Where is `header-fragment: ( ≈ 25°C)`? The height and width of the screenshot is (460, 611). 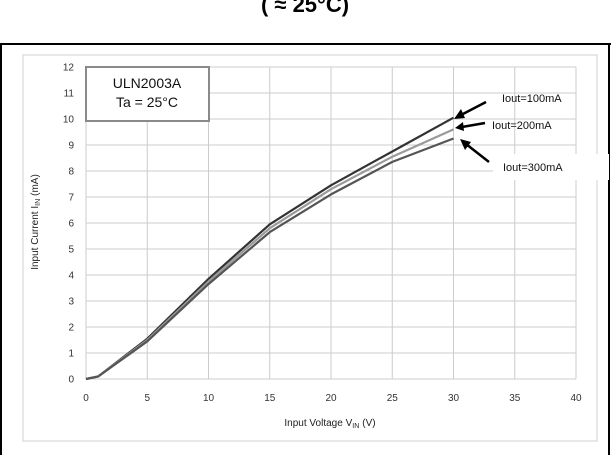
header-fragment: ( ≈ 25°C) is located at coordinates (305, 8).